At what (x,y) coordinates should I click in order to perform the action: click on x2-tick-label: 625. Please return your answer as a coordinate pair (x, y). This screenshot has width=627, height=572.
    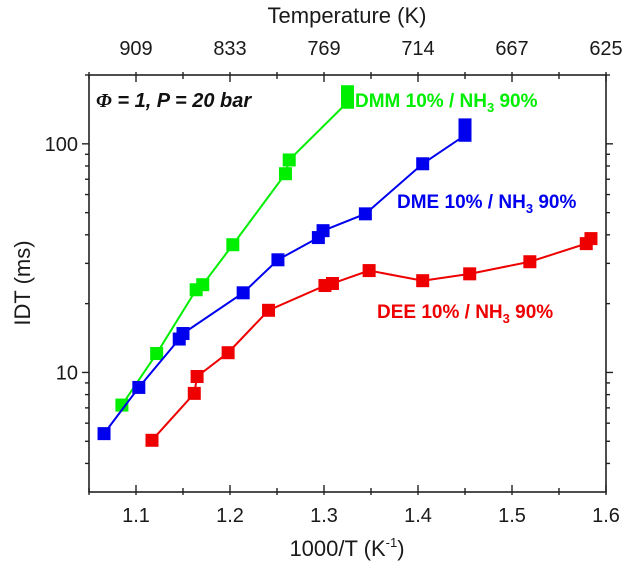
    Looking at the image, I should click on (605, 49).